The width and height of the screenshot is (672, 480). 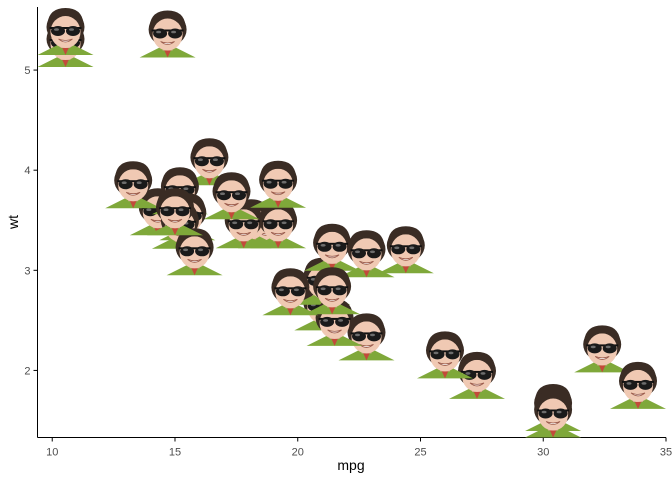 I want to click on x-axis-title: mpg, so click(x=350, y=465).